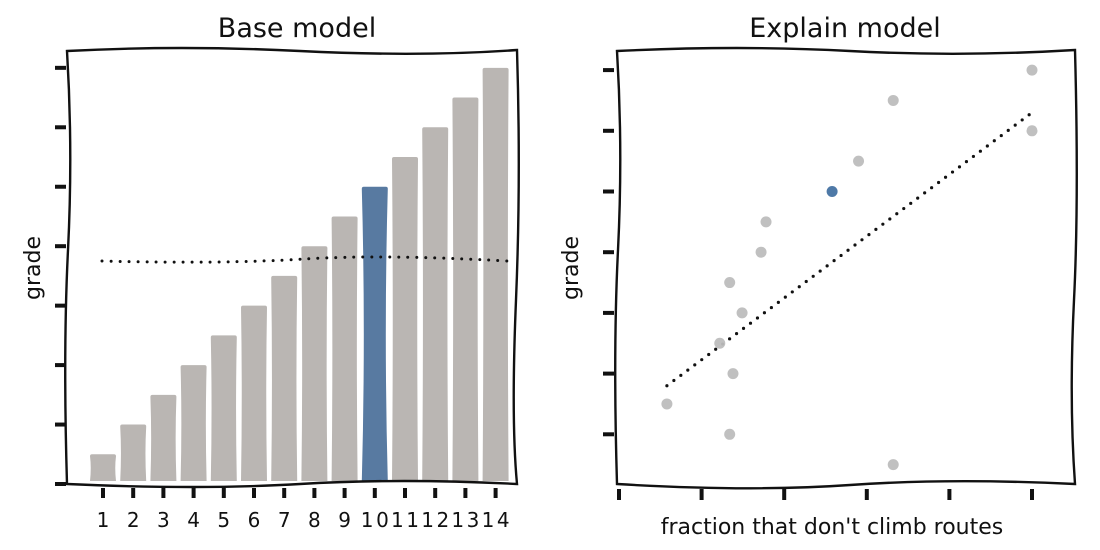 This screenshot has width=1100, height=550. What do you see at coordinates (435, 520) in the screenshot?
I see `x-tick-label: 12` at bounding box center [435, 520].